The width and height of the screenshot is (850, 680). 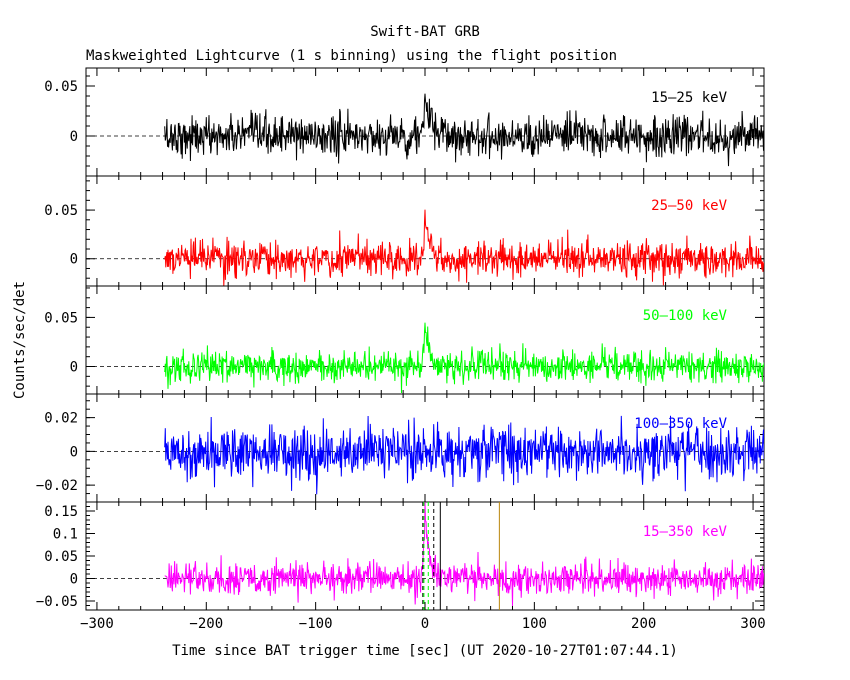 I want to click on x-tick-label: 100, so click(x=534, y=624).